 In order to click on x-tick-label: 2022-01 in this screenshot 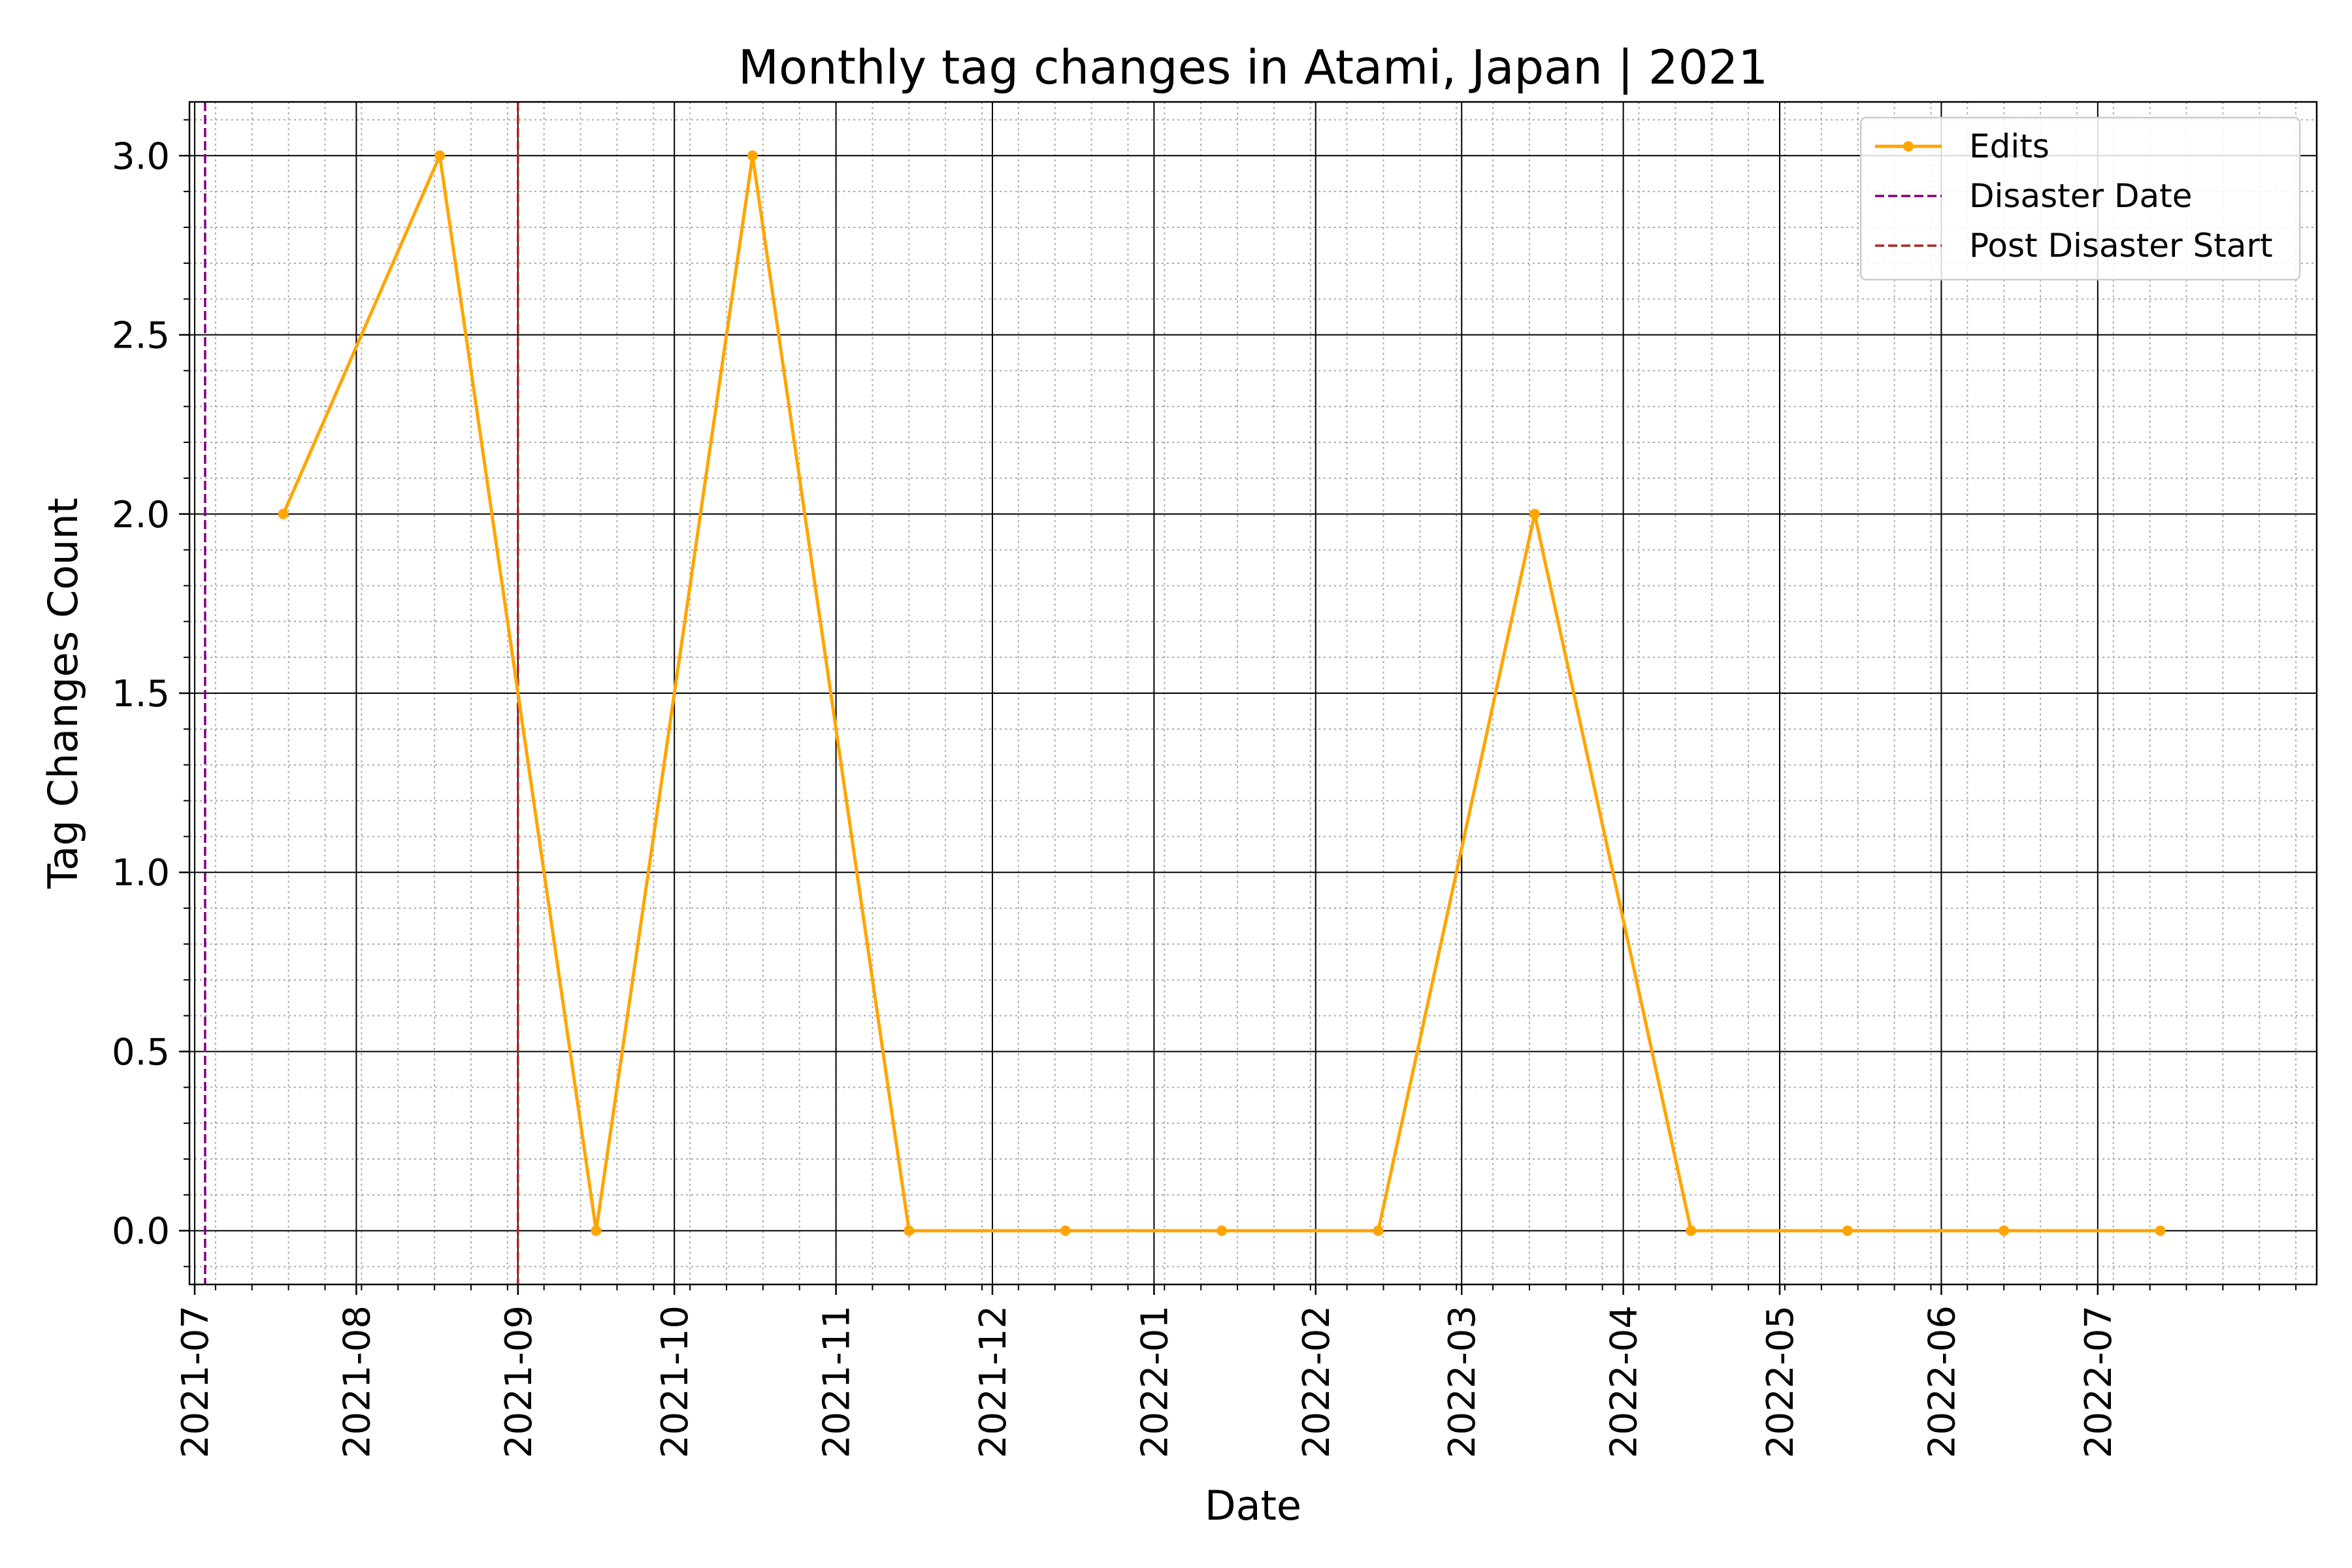, I will do `click(1155, 1381)`.